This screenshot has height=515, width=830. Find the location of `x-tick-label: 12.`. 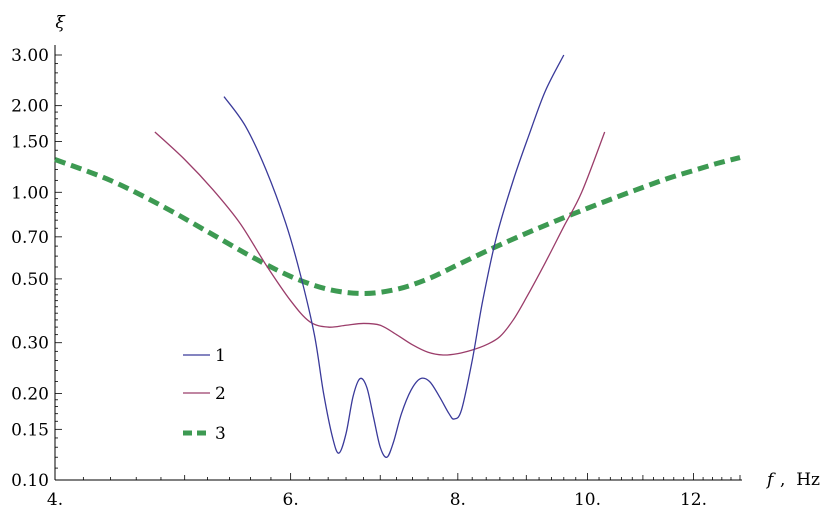

x-tick-label: 12. is located at coordinates (693, 500).